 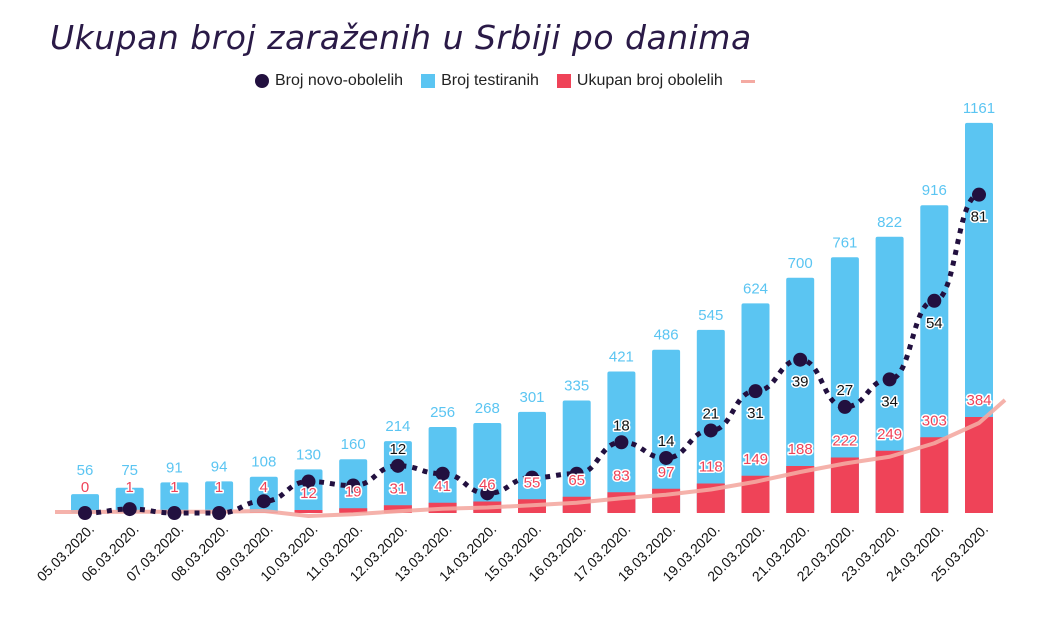 I want to click on legend-marker-new, so click(x=262, y=81).